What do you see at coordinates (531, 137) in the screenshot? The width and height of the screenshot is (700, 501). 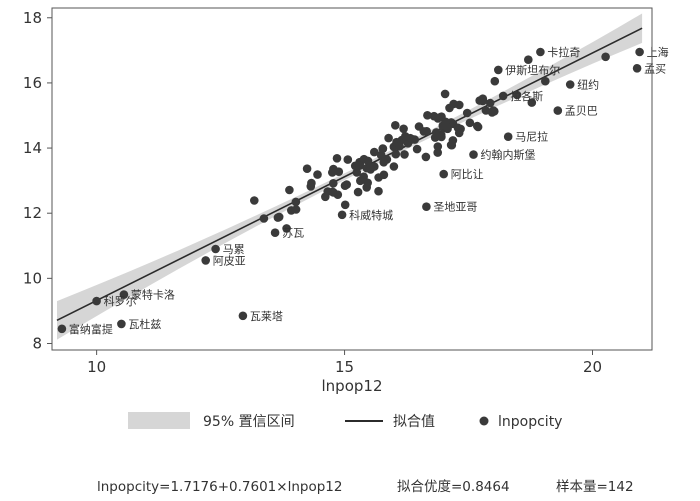 I see `point-label: 马尼拉` at bounding box center [531, 137].